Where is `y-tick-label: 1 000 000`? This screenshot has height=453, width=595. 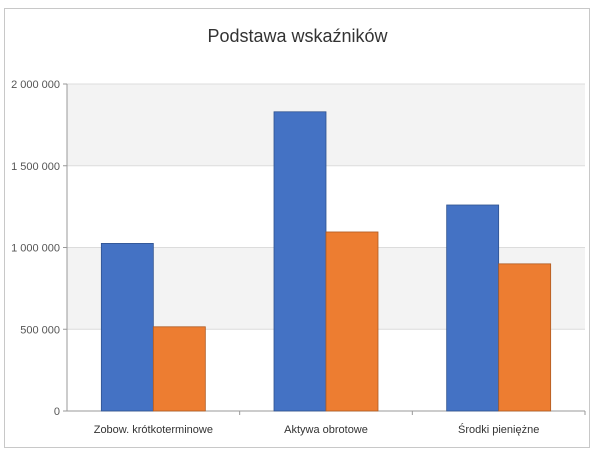 y-tick-label: 1 000 000 is located at coordinates (35, 249).